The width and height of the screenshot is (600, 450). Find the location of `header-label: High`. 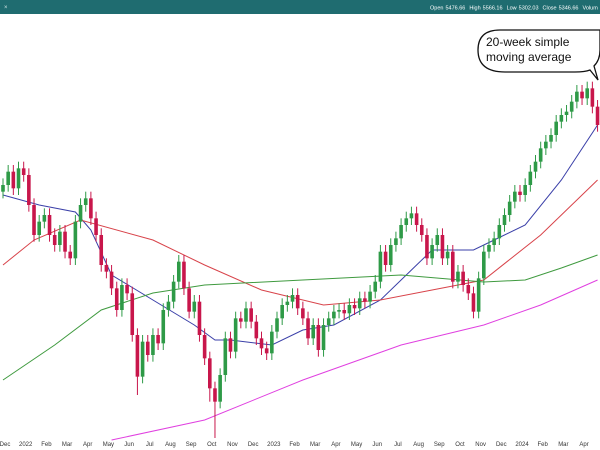

header-label: High is located at coordinates (474, 9).